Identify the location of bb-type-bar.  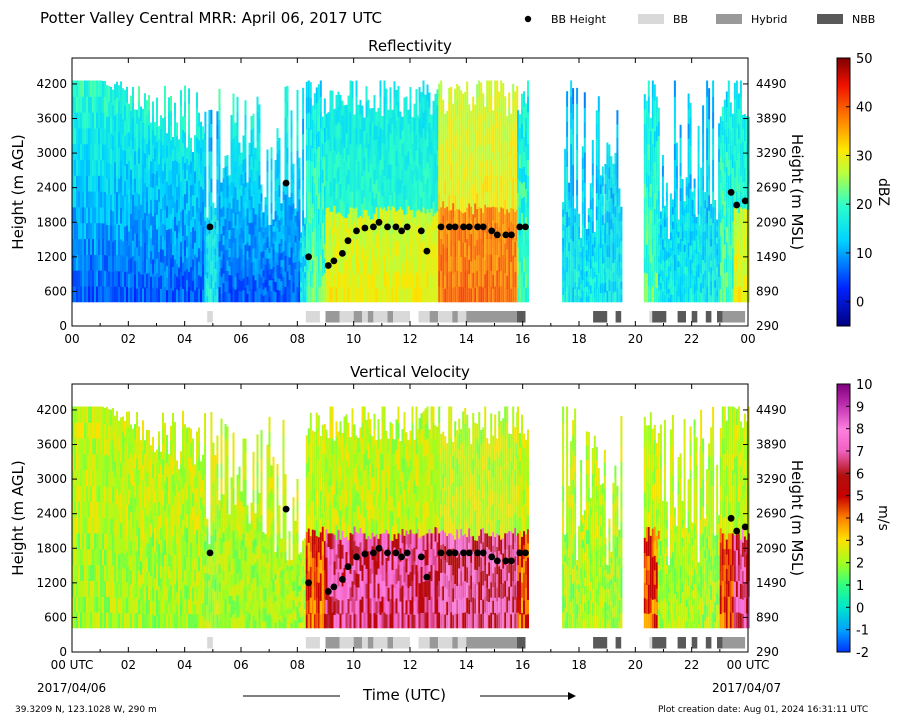
(521, 317).